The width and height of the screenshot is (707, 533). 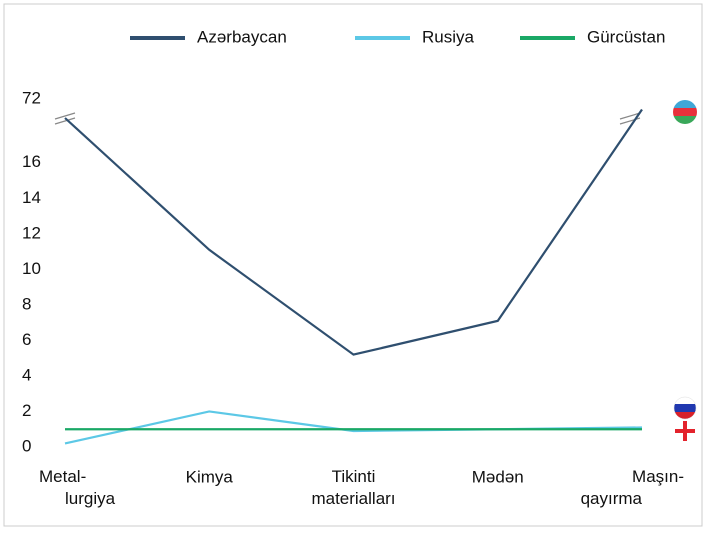 I want to click on legend-label: Rusiya, so click(x=448, y=36).